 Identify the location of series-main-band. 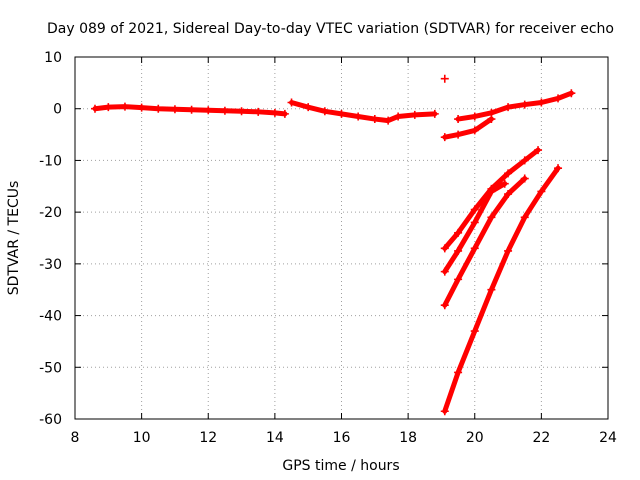
(189, 110).